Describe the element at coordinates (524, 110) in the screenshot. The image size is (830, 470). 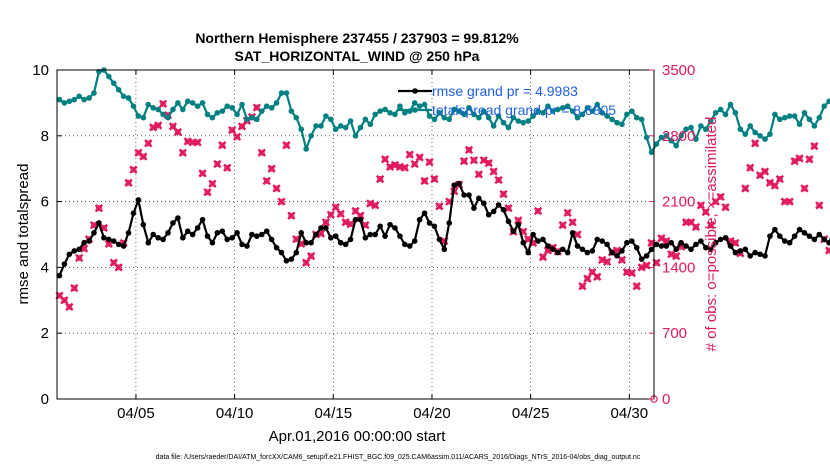
I see `legend-totalspread-label: totalspread grand pr = 8.6805` at that location.